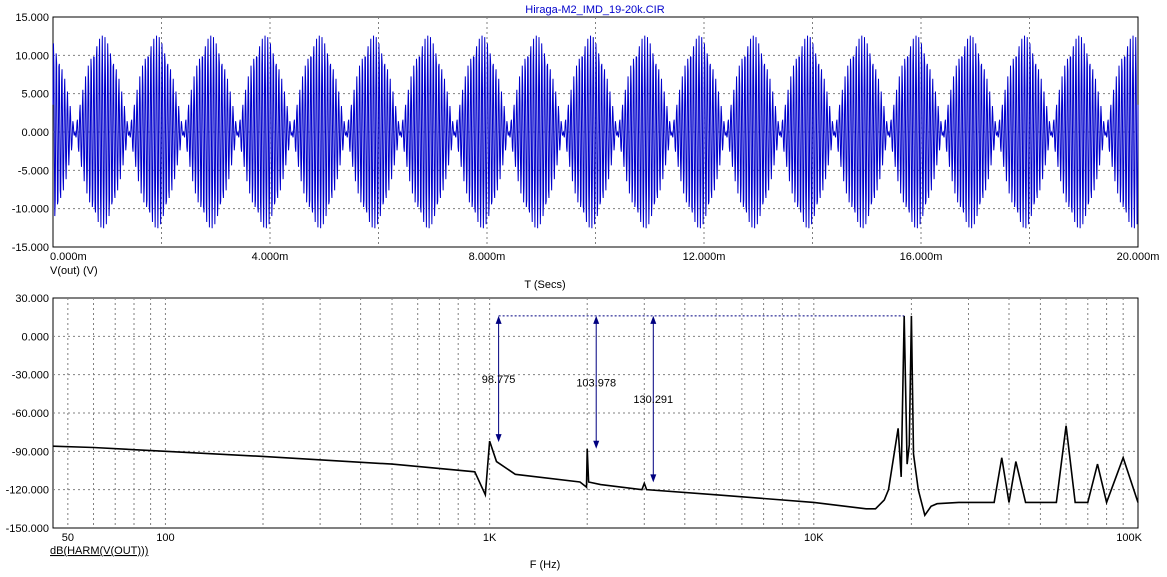  Describe the element at coordinates (35, 95) in the screenshot. I see `y-tick-label: 5.000` at that location.